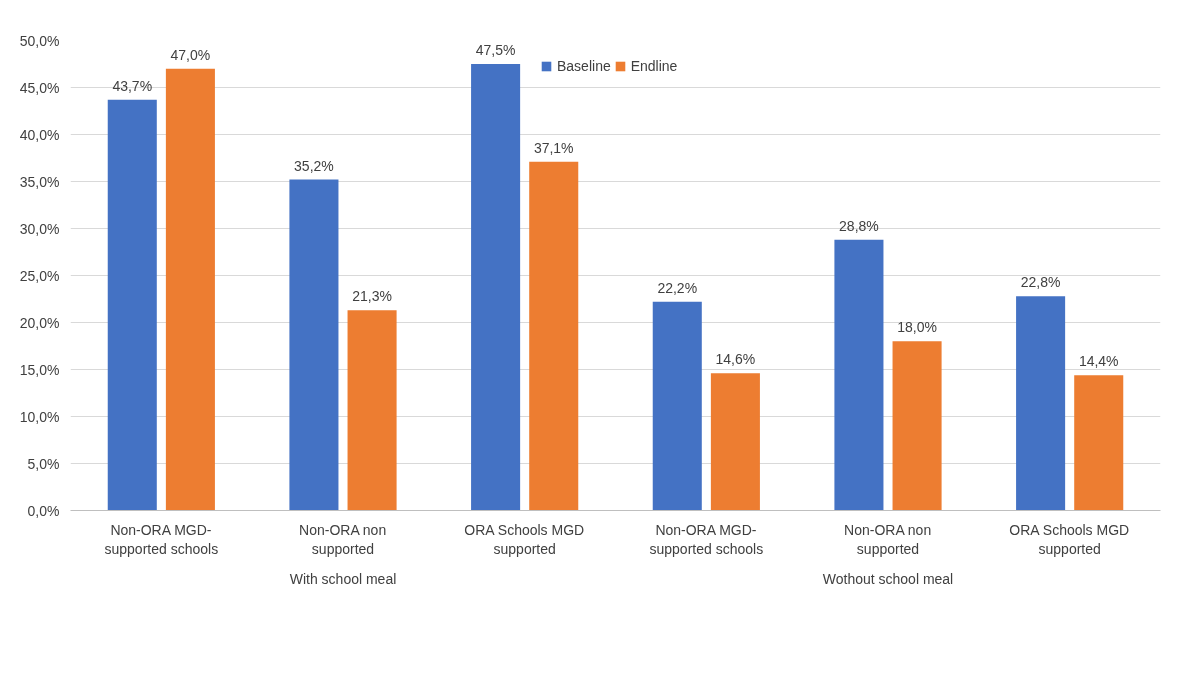  I want to click on data-label: 18,0%, so click(917, 327).